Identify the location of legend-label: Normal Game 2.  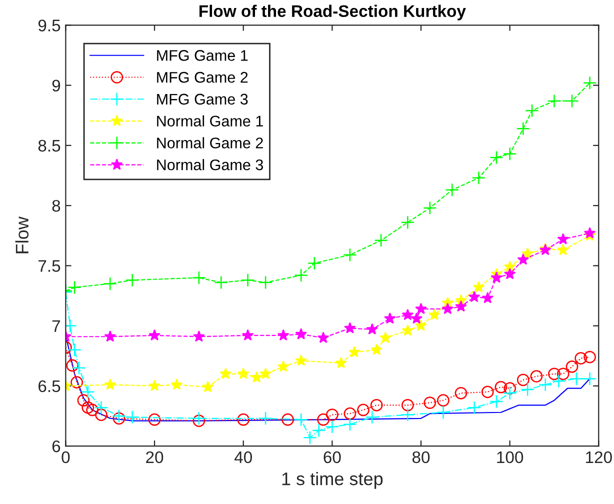
(210, 142).